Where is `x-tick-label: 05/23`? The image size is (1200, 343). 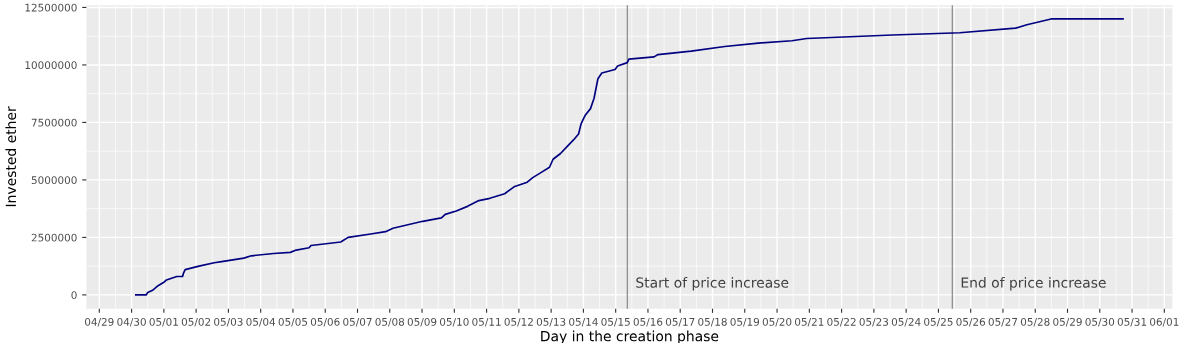 x-tick-label: 05/23 is located at coordinates (874, 322).